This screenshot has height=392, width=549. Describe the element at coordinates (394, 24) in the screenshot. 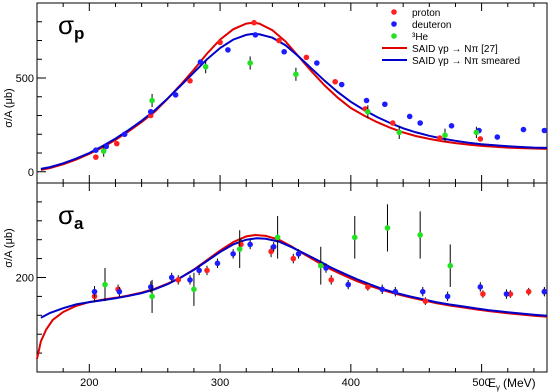

I see `legend-marker-deuteron` at that location.